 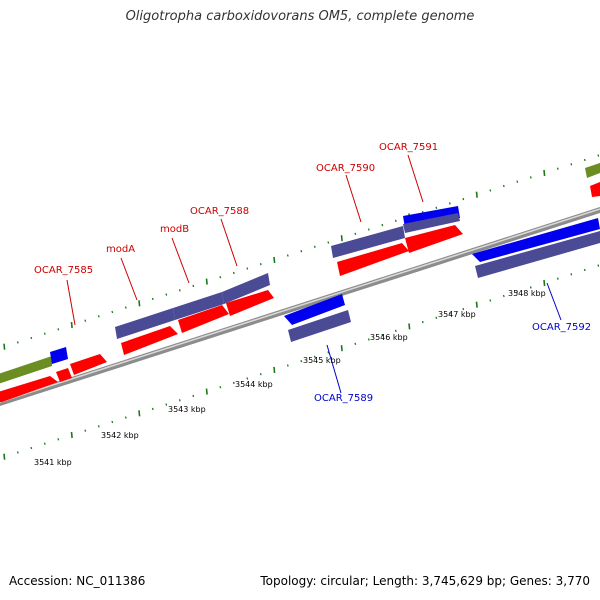 I want to click on cds-feature-ocar7585, so click(x=88, y=364).